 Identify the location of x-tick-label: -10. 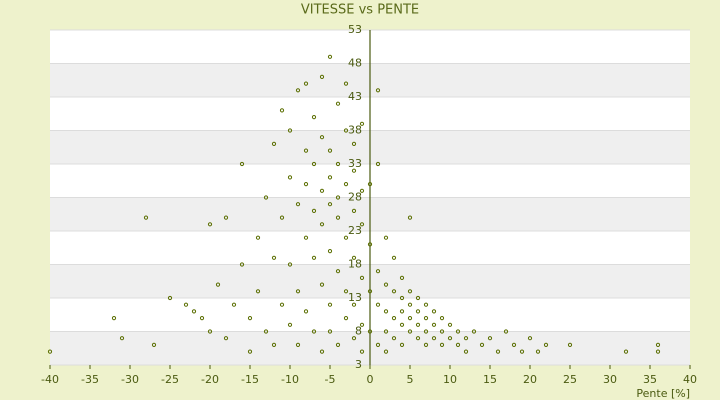
(290, 379).